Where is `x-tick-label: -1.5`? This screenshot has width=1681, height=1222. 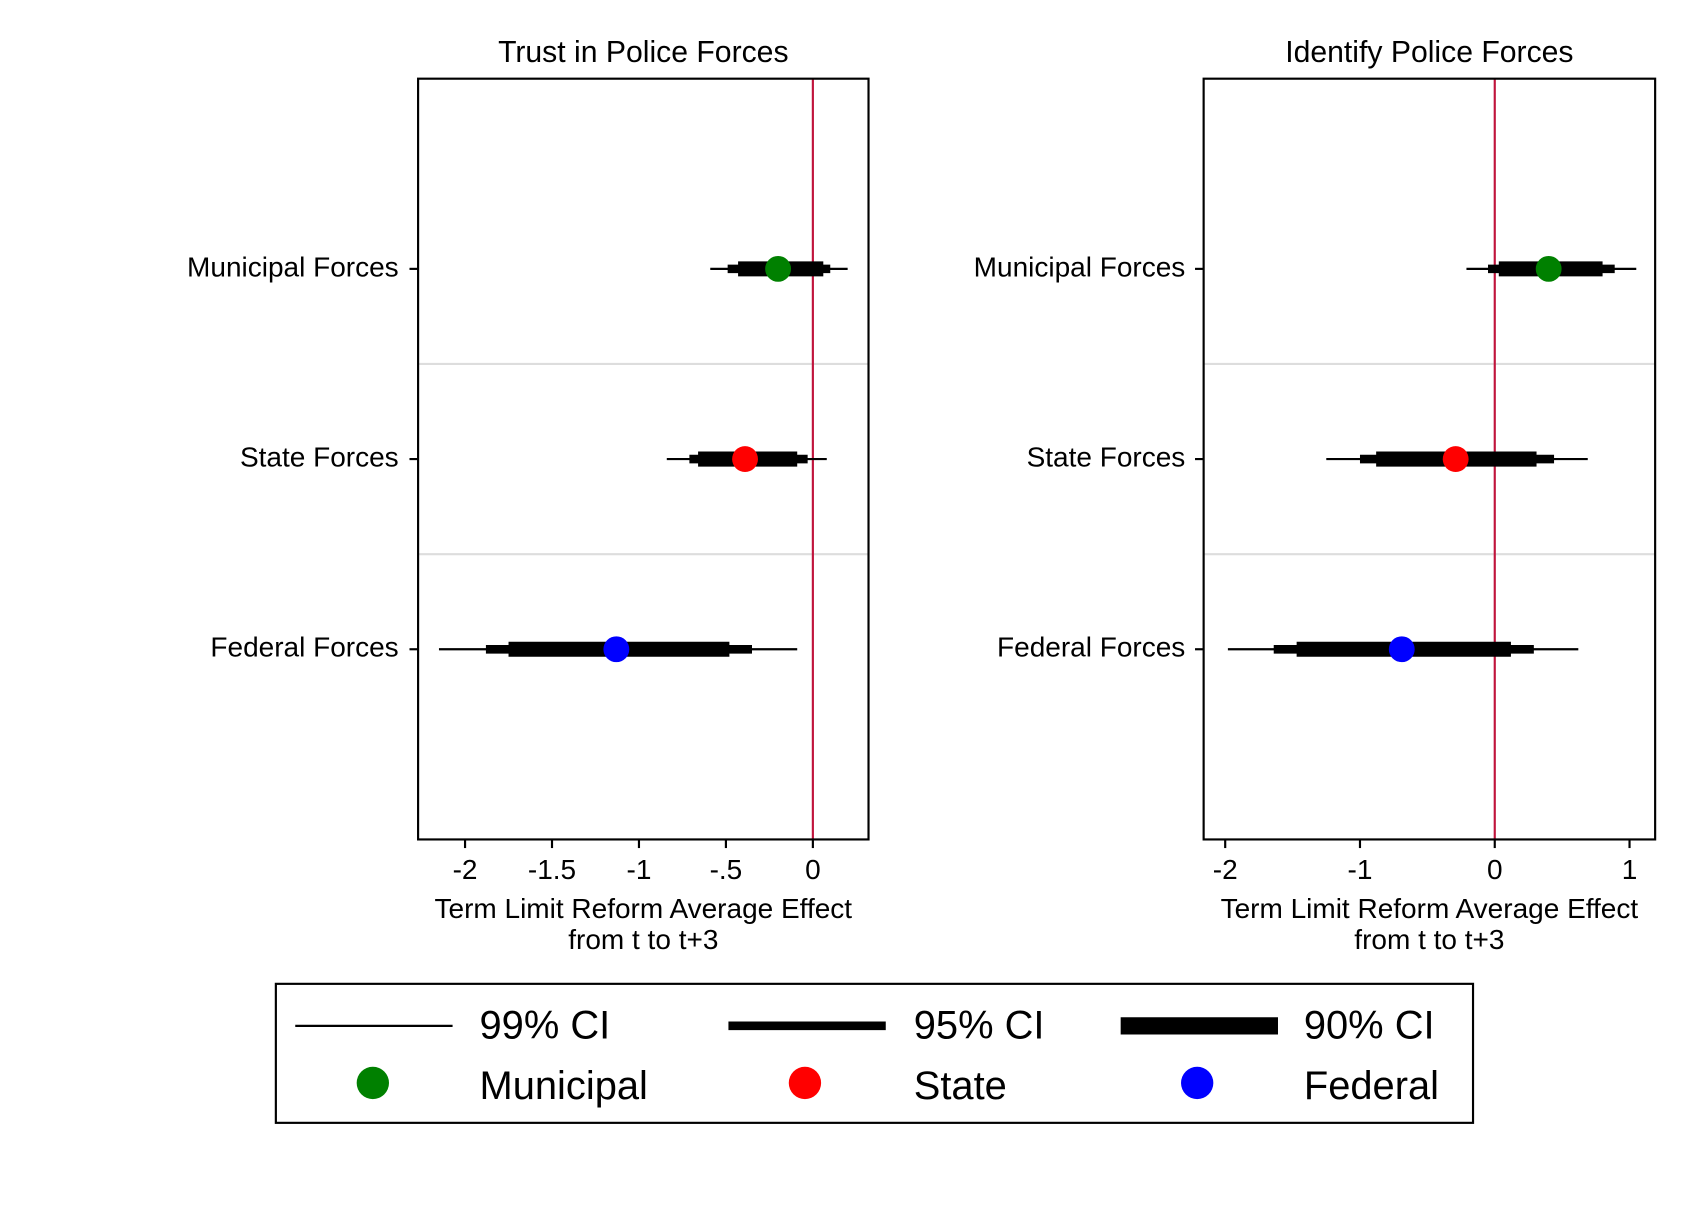 x-tick-label: -1.5 is located at coordinates (552, 869).